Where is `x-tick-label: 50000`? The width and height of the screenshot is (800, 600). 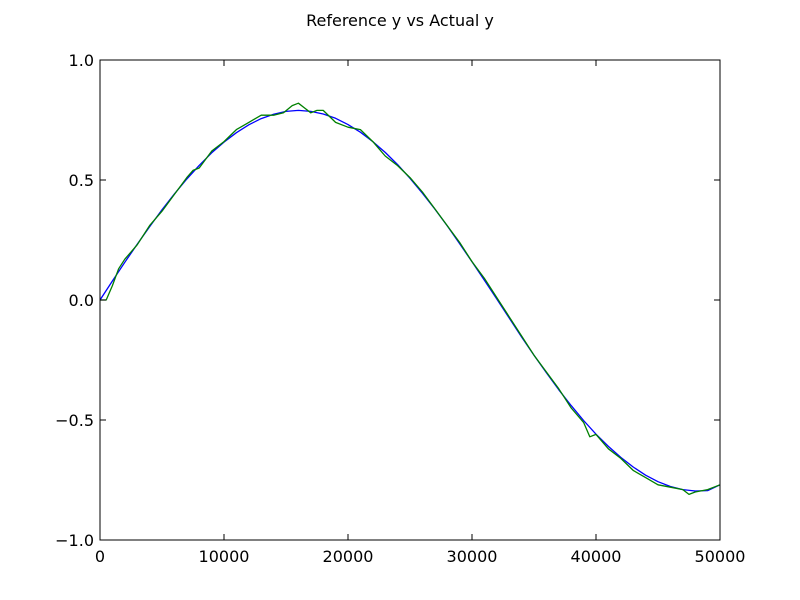 x-tick-label: 50000 is located at coordinates (720, 556).